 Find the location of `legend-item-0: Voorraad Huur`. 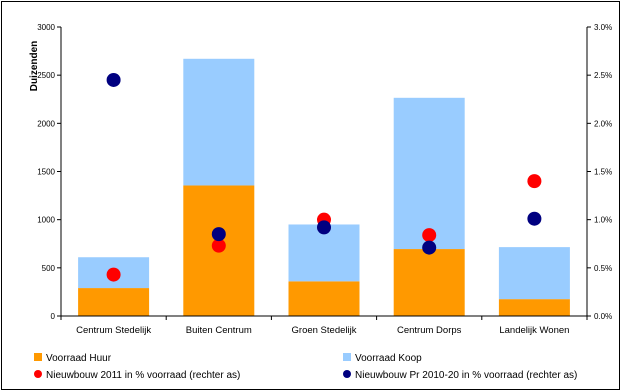

legend-item-0: Voorraad Huur is located at coordinates (73, 358).